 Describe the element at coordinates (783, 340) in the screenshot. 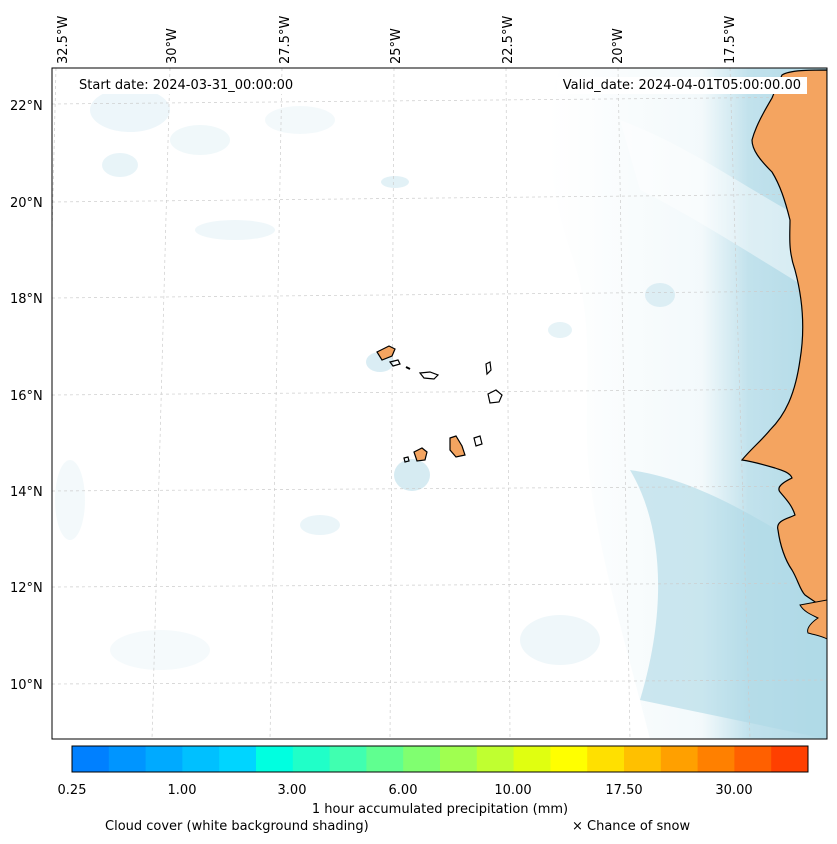

I see `africa-land` at that location.